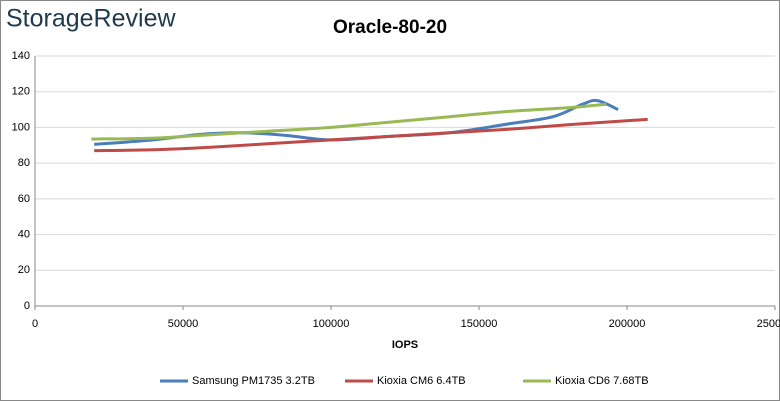 This screenshot has height=401, width=780. I want to click on x-axis-label: IOPS, so click(405, 345).